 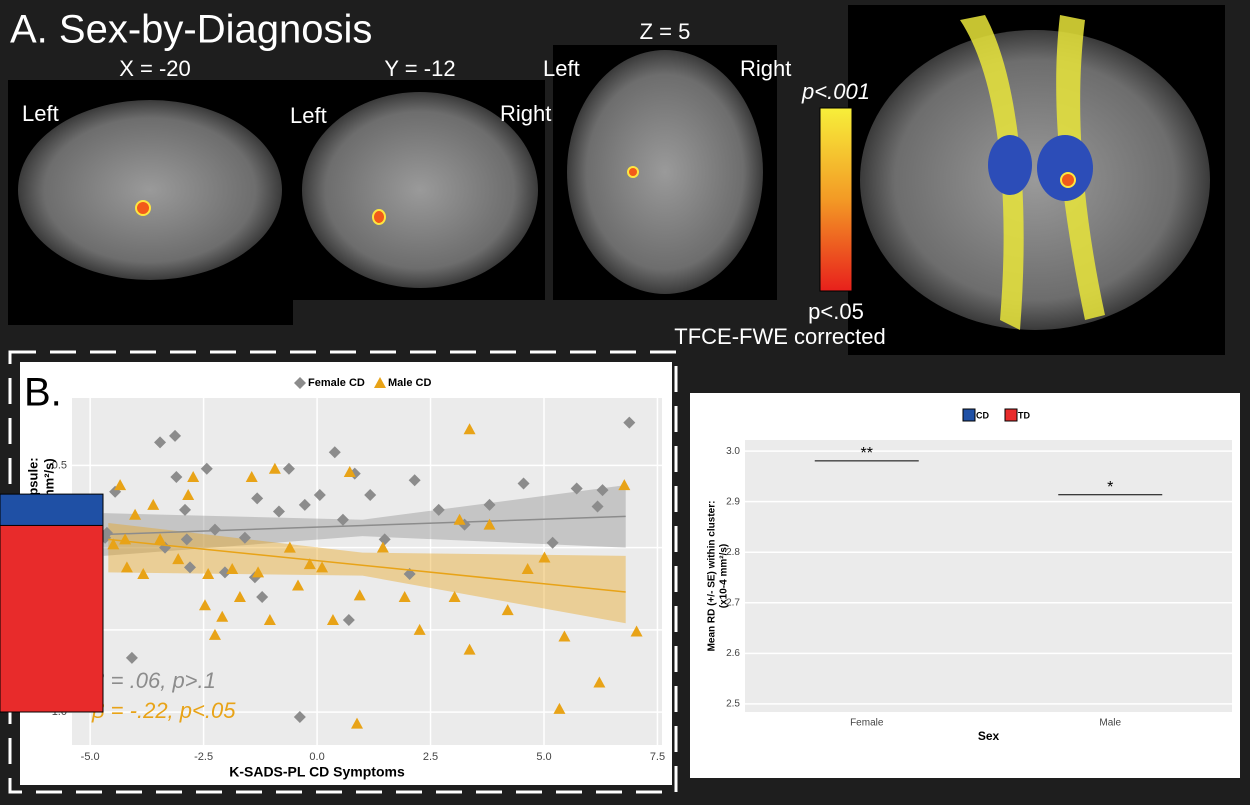 I want to click on view-label: Y = -12, so click(x=419, y=68).